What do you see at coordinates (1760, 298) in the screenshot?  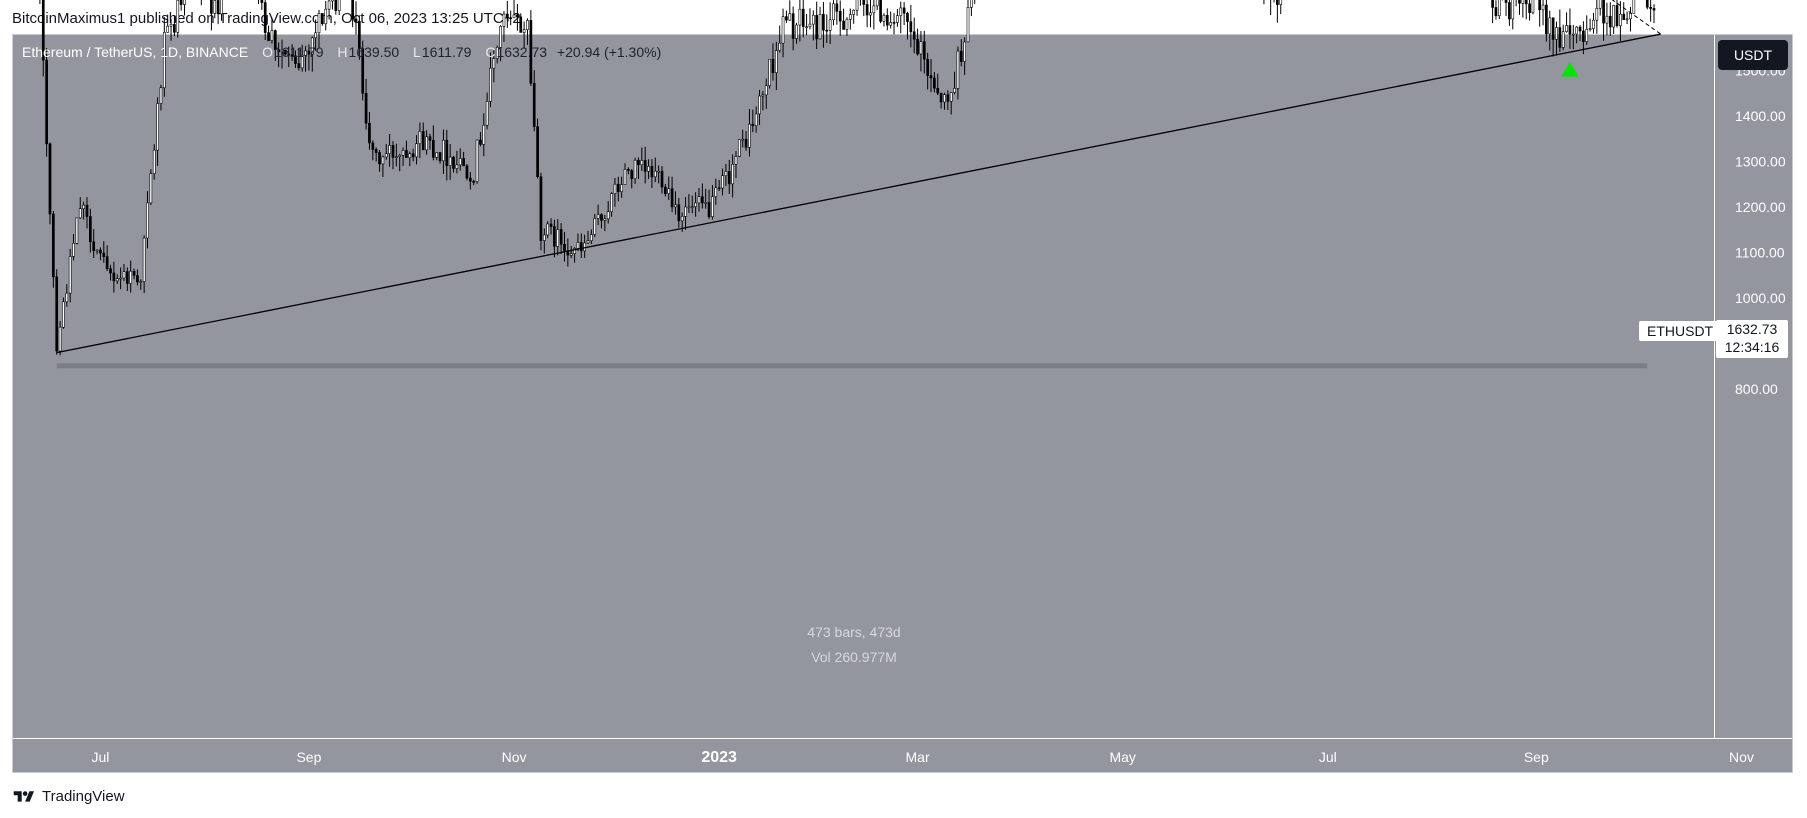 I see `price-tick-label: 1000.00` at bounding box center [1760, 298].